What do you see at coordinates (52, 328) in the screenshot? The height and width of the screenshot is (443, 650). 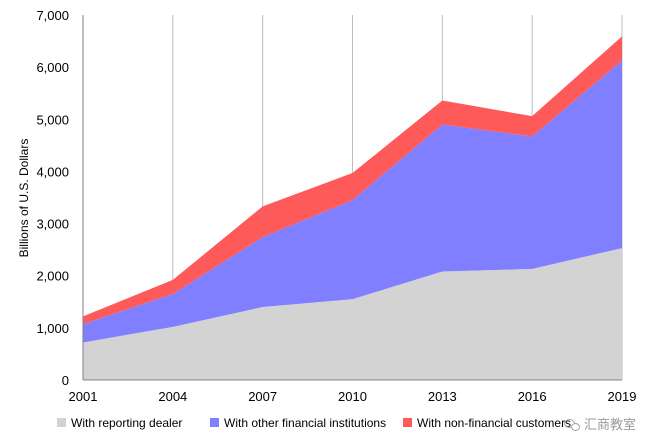 I see `y-tick-label: 1,000` at bounding box center [52, 328].